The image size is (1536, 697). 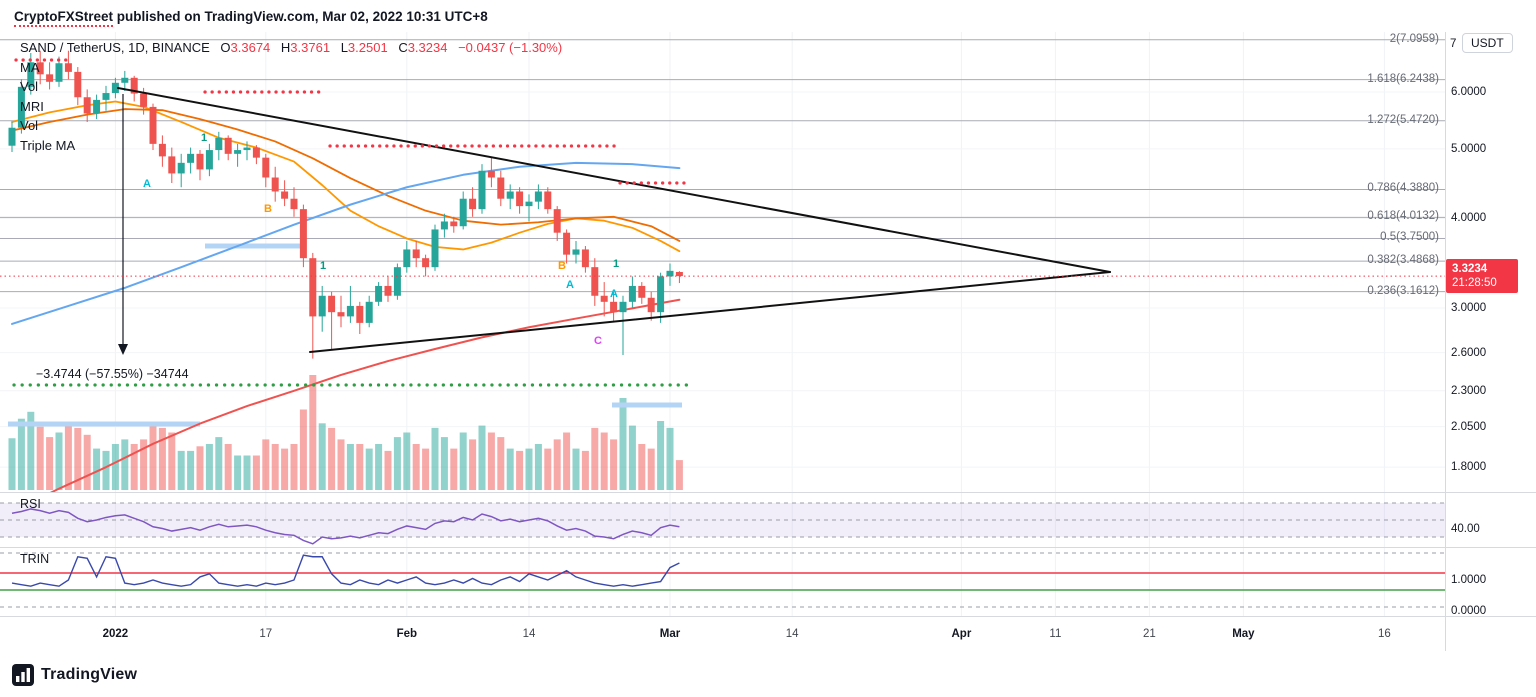 What do you see at coordinates (32, 106) in the screenshot?
I see `indicator-row: MRI` at bounding box center [32, 106].